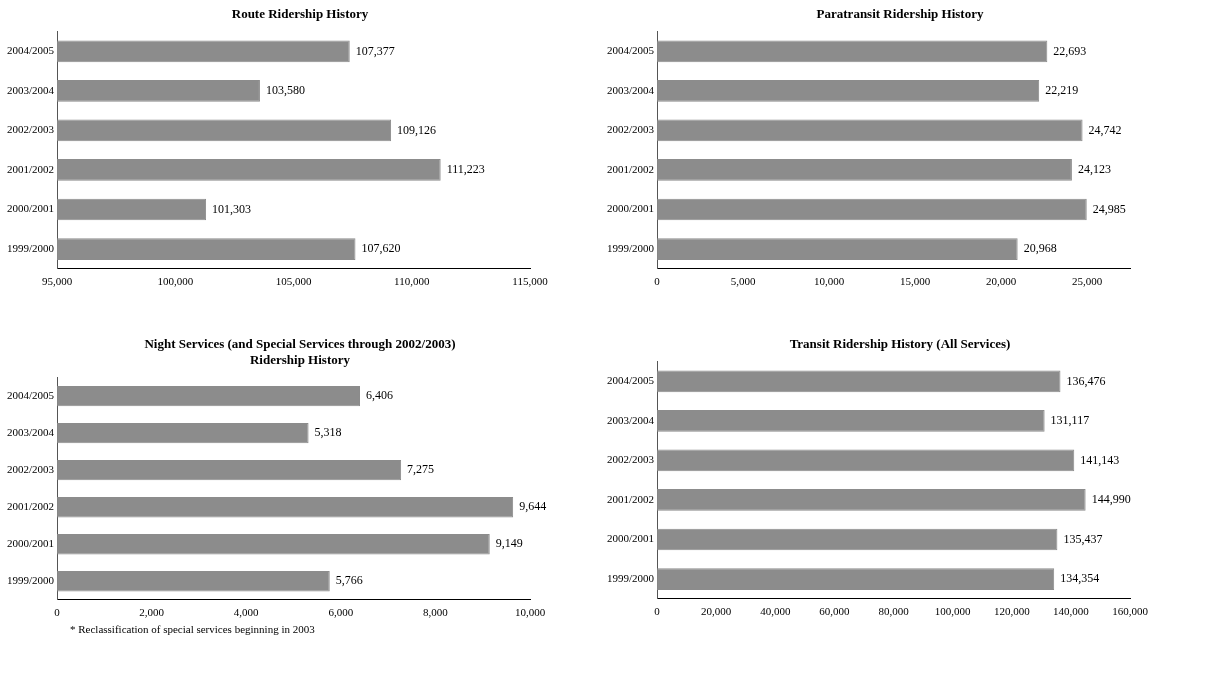  What do you see at coordinates (285, 90) in the screenshot?
I see `data-label: 103,580` at bounding box center [285, 90].